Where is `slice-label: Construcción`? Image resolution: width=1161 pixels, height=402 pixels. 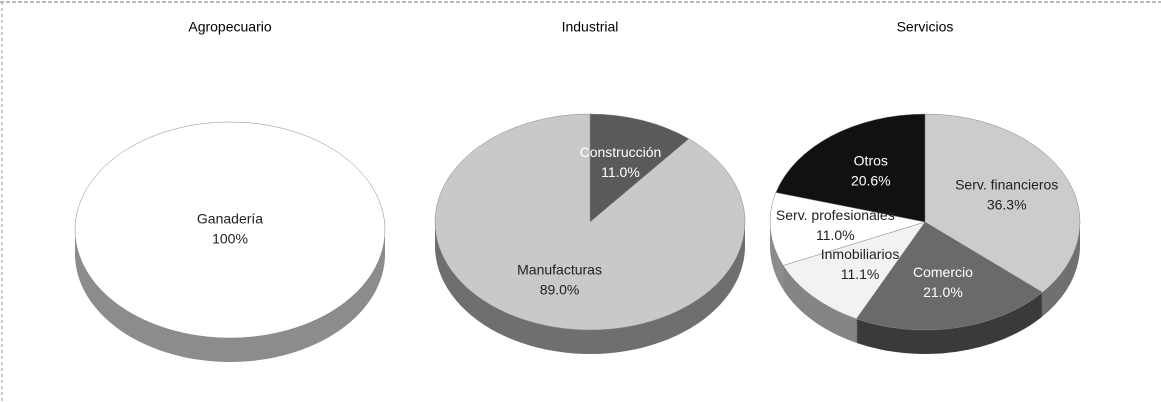 slice-label: Construcción is located at coordinates (621, 152).